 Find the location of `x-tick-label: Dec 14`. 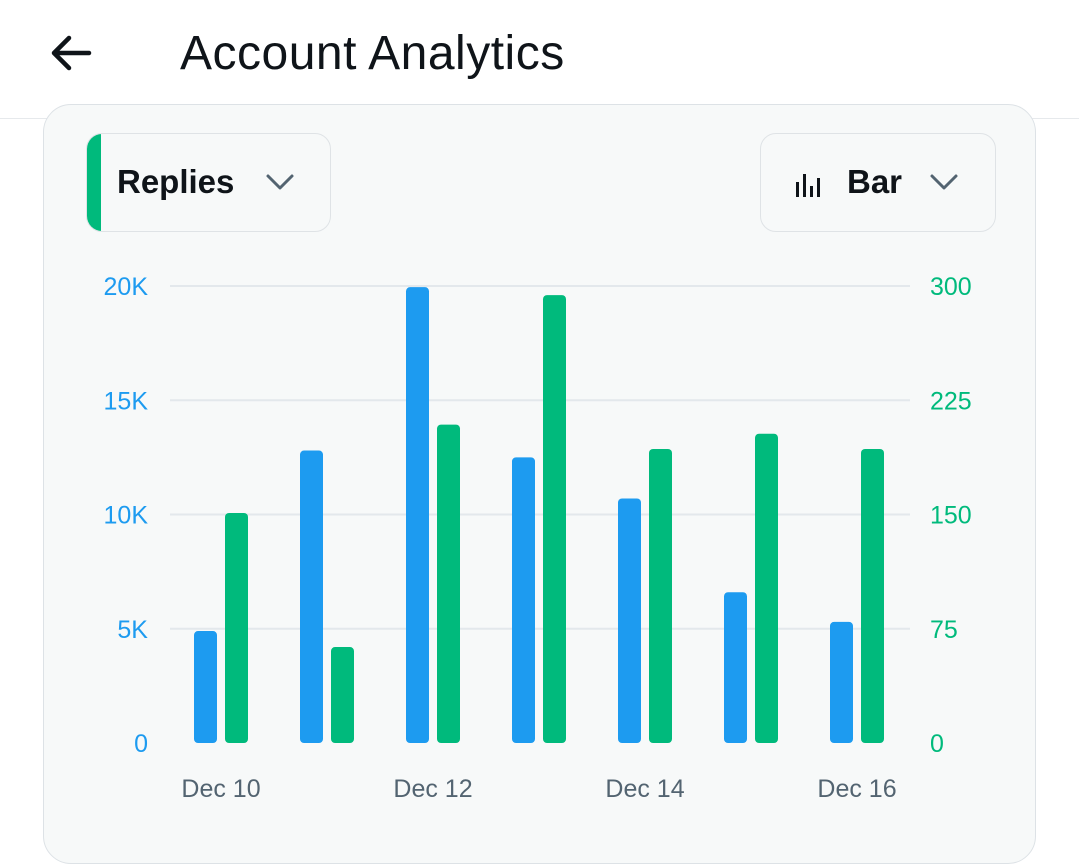

x-tick-label: Dec 14 is located at coordinates (644, 789).